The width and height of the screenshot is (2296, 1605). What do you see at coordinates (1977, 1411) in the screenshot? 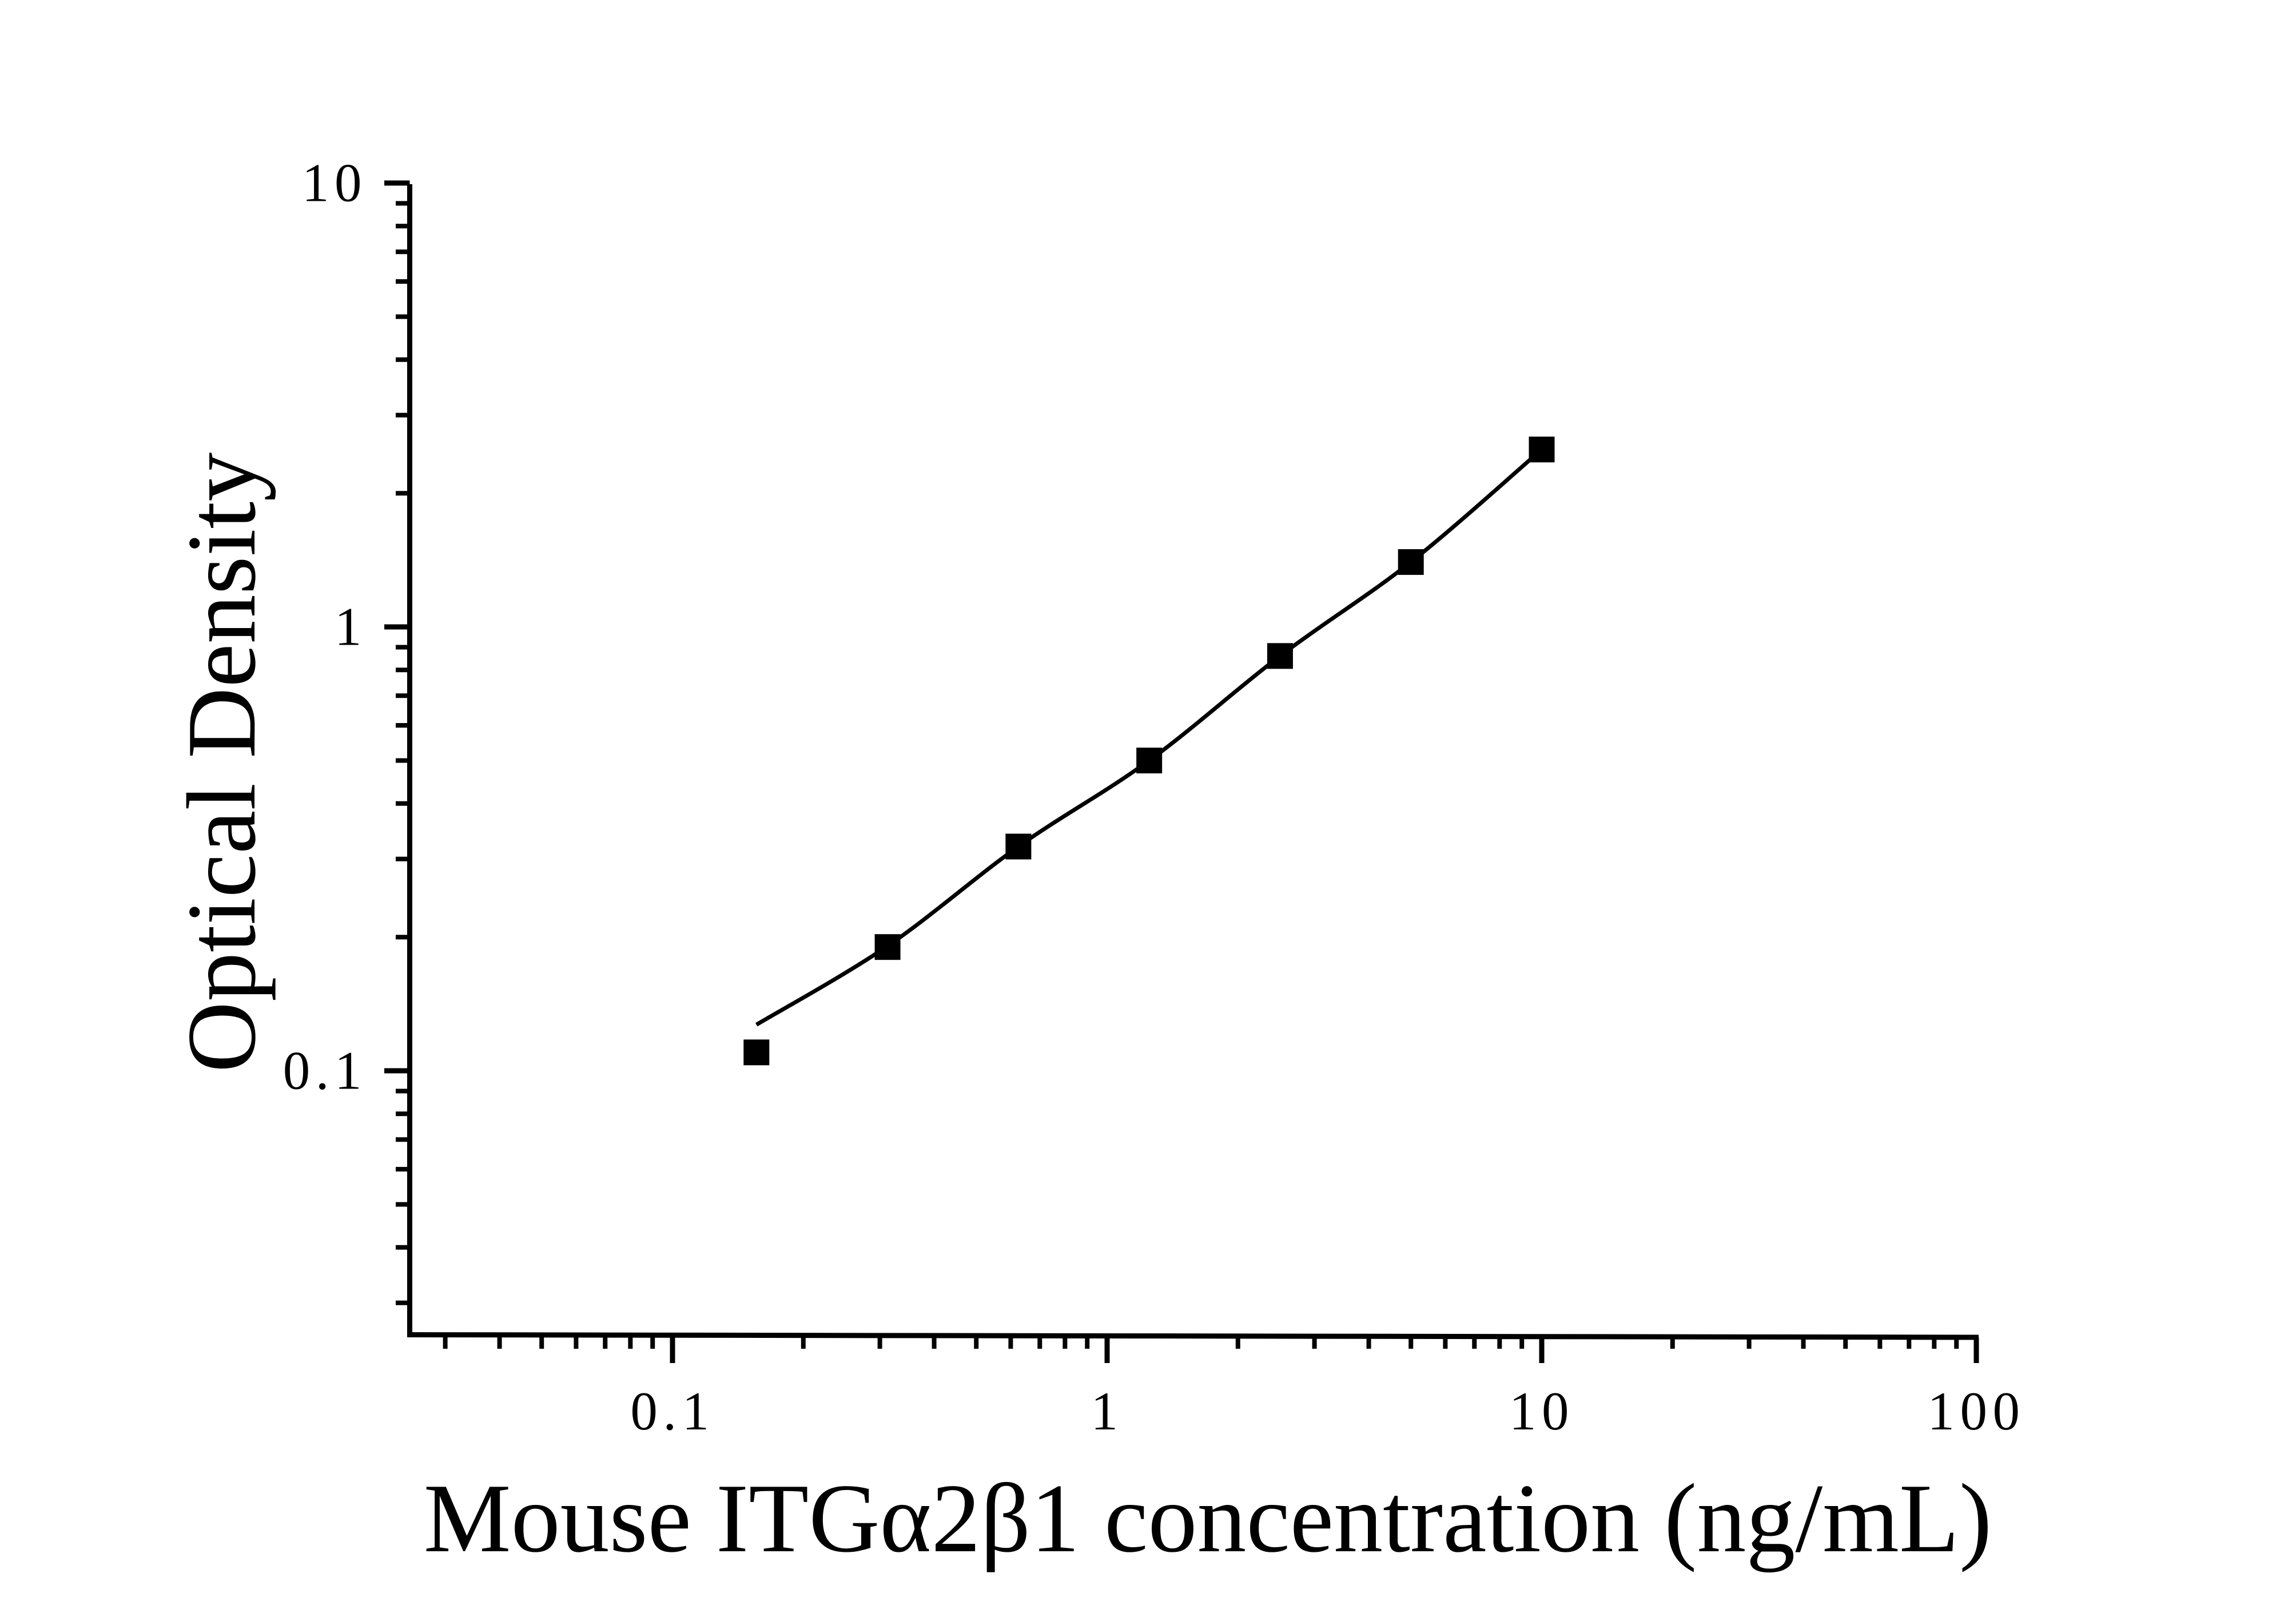
I see `x-tick-label: 100` at bounding box center [1977, 1411].